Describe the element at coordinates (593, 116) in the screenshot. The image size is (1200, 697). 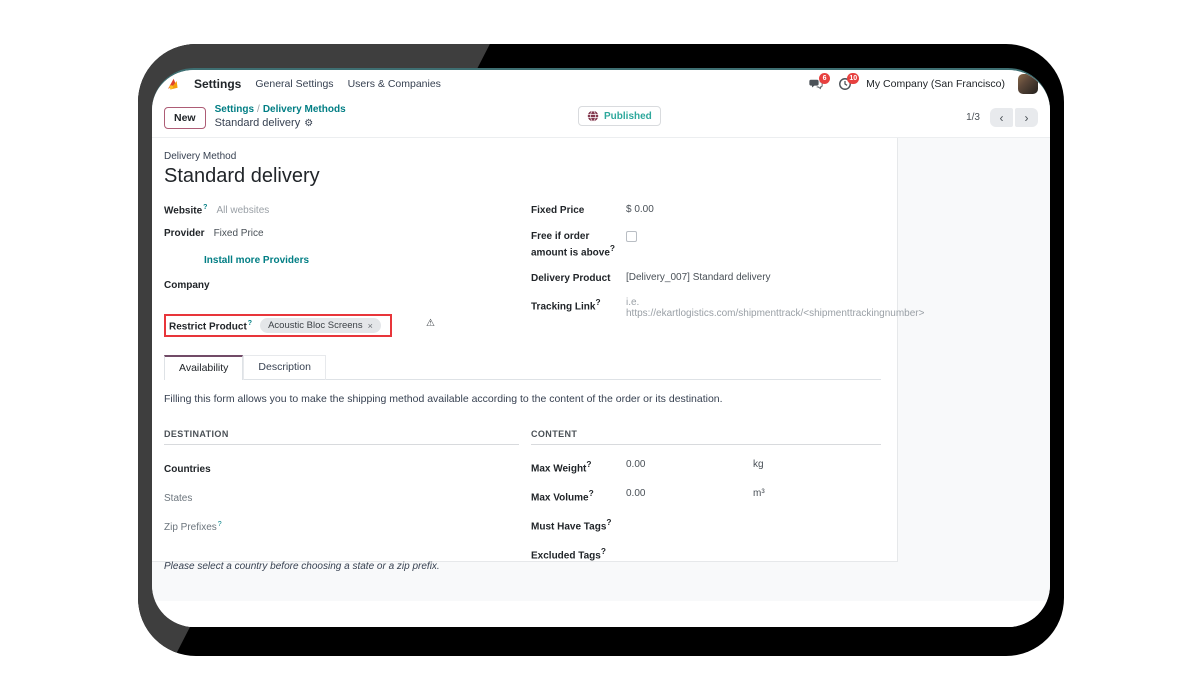
I see `published-globe-icon` at that location.